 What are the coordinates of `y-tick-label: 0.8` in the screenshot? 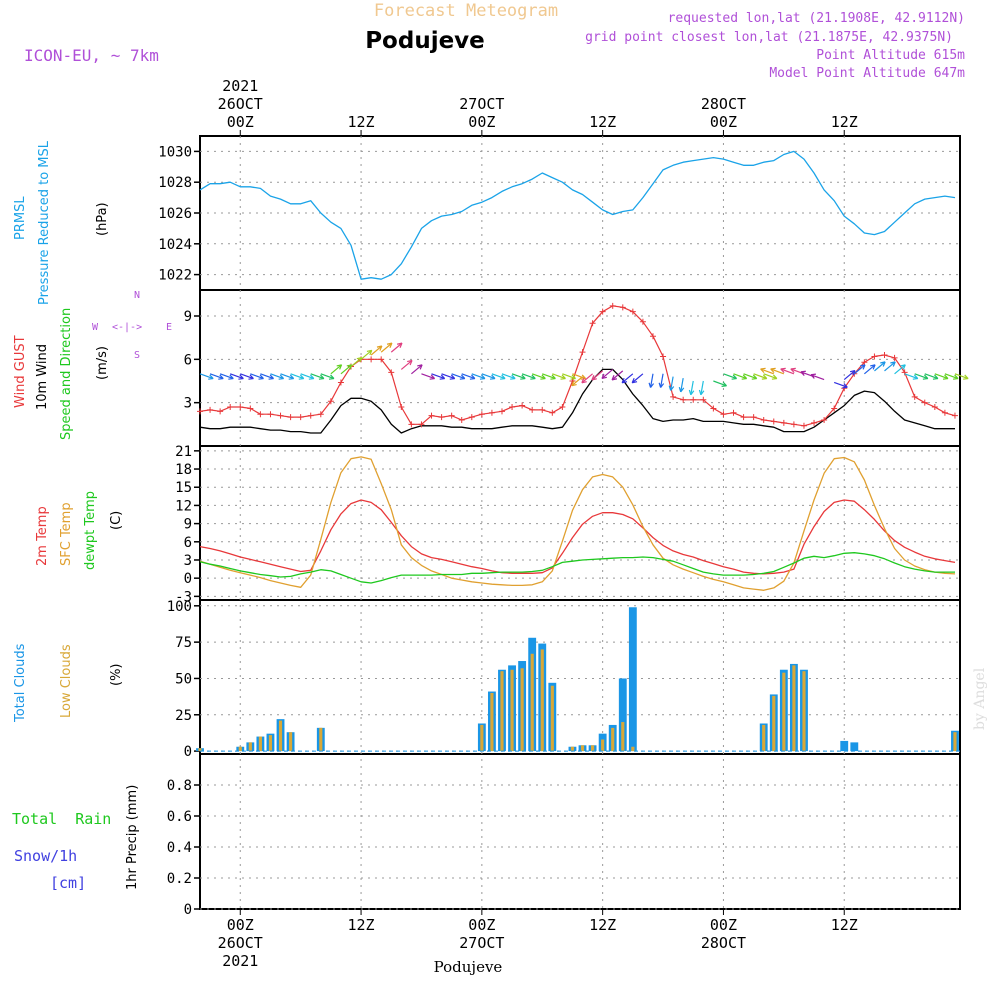 It's located at (179, 786).